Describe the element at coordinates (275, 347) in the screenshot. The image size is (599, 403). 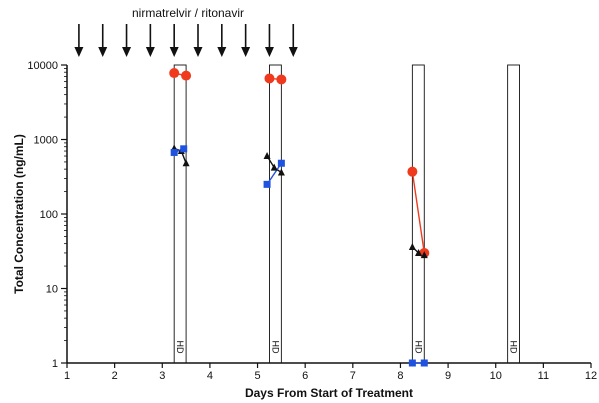
I see `hd-label-1: HD` at that location.